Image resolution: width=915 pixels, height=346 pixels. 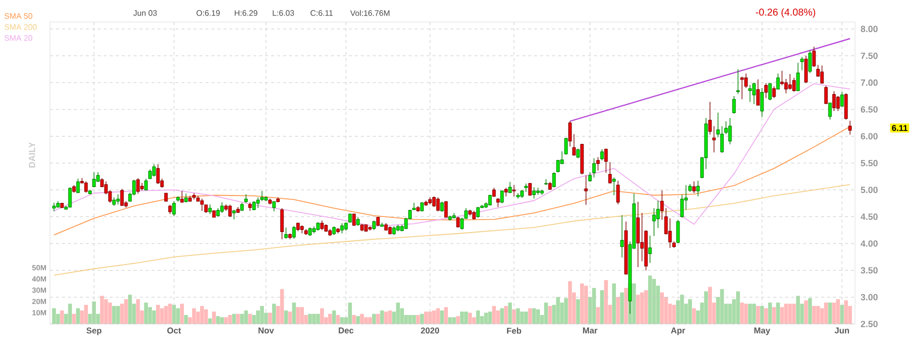 What do you see at coordinates (869, 163) in the screenshot?
I see `y-tick-label: 5.50` at bounding box center [869, 163].